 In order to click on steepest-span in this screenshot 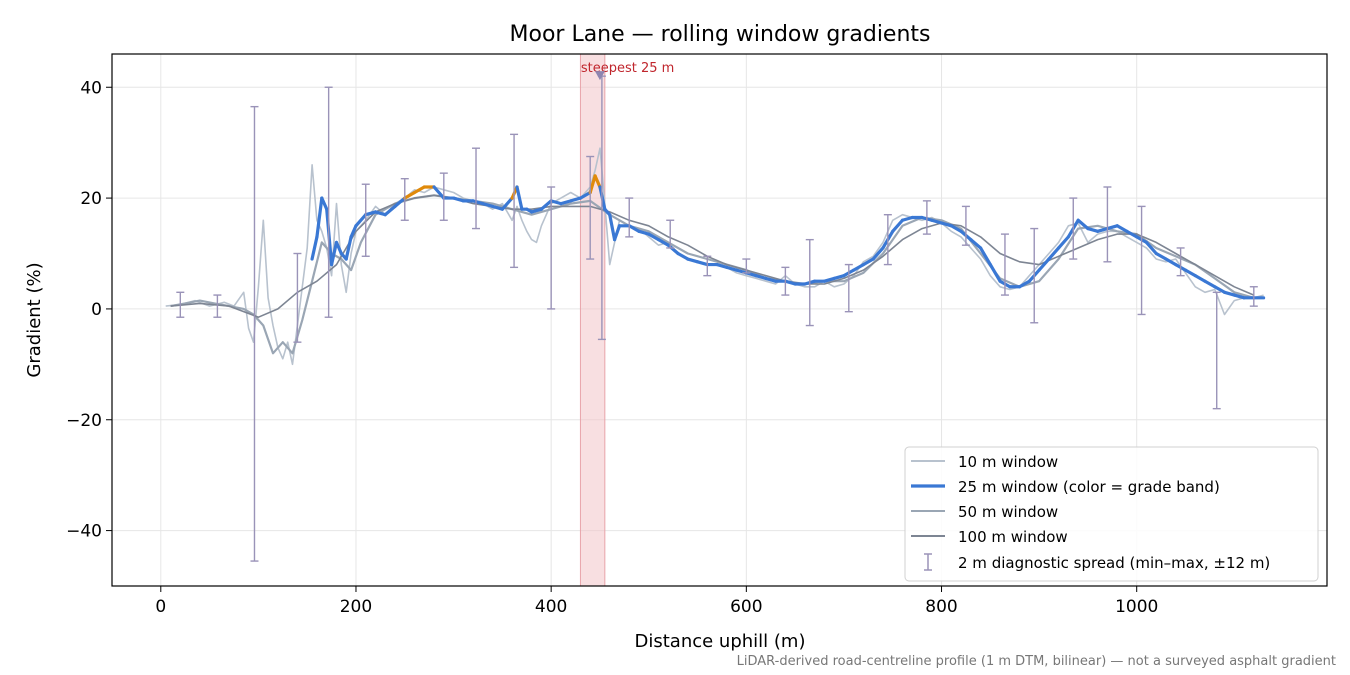, I will do `click(592, 320)`.